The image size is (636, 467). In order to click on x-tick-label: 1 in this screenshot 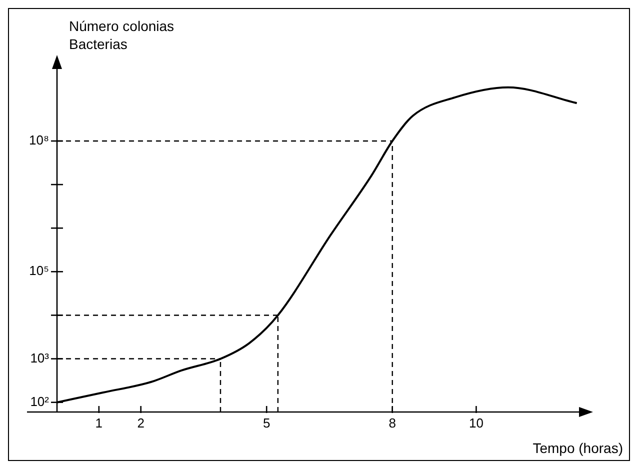, I will do `click(99, 422)`.